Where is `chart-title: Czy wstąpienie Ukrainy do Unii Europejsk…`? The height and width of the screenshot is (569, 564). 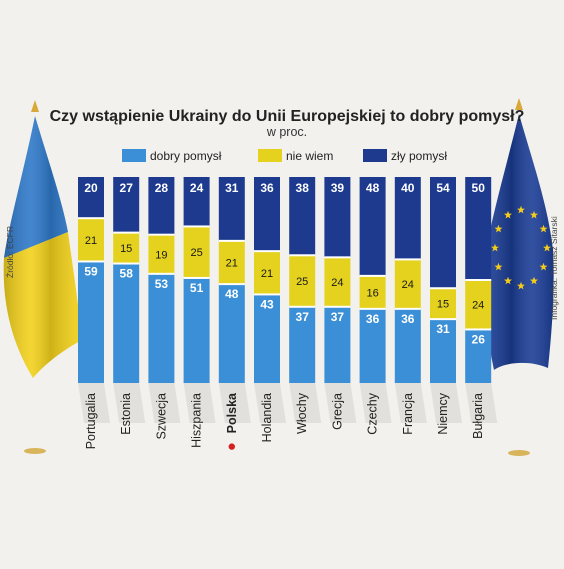 chart-title: Czy wstąpienie Ukrainy do Unii Europejsk… is located at coordinates (287, 116).